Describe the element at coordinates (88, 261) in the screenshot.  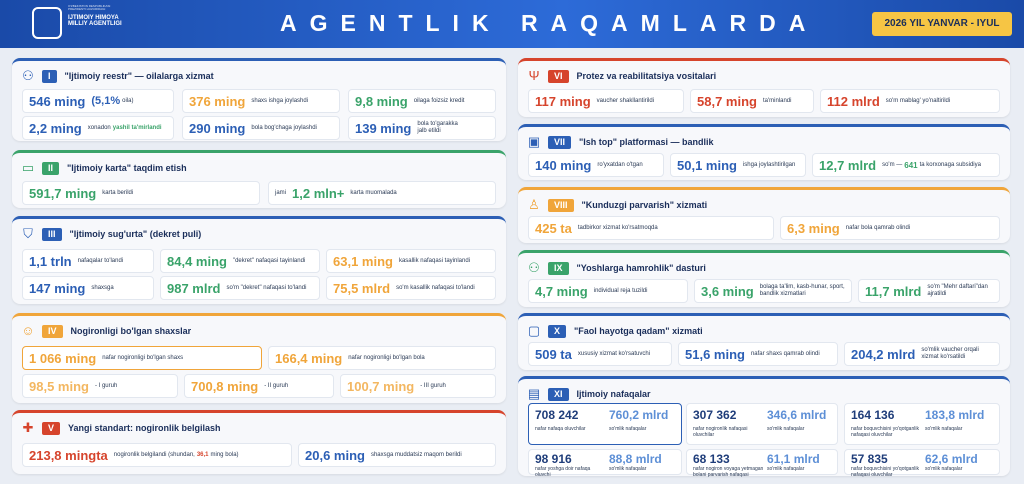
I see `stat-item: 1,1 trln nafaqalar to'landi` at that location.